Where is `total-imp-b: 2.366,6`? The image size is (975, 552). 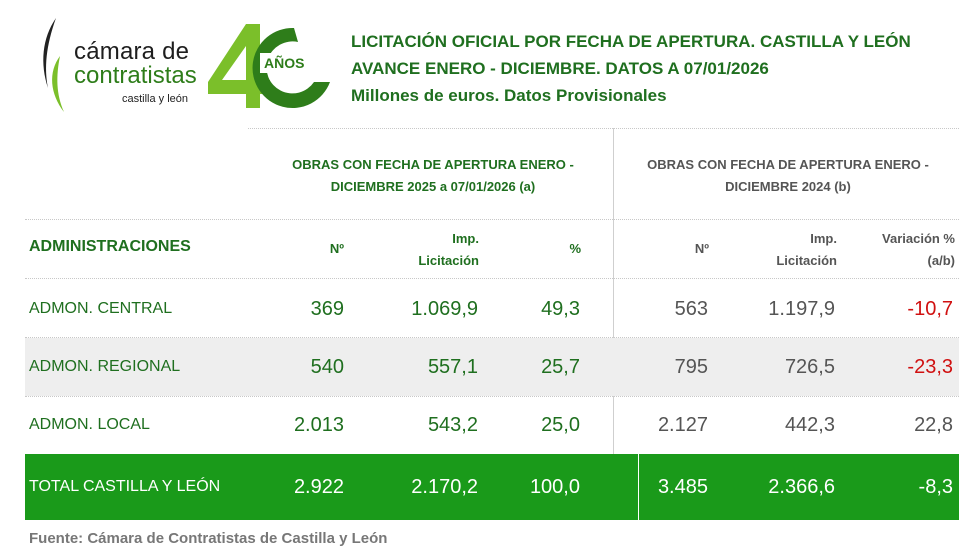 total-imp-b: 2.366,6 is located at coordinates (801, 487).